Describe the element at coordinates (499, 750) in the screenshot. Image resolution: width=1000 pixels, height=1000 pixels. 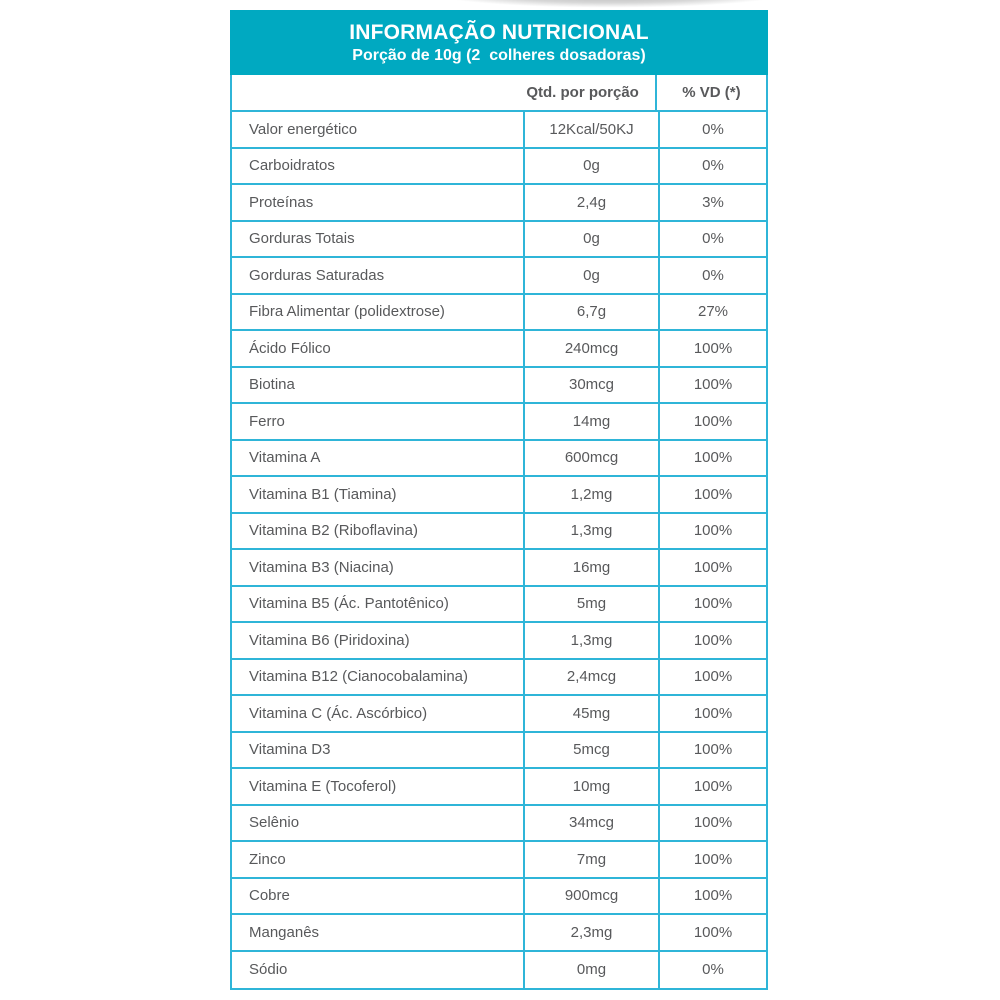
I see `table-row: Vitamina D3 5mcg 100%` at that location.